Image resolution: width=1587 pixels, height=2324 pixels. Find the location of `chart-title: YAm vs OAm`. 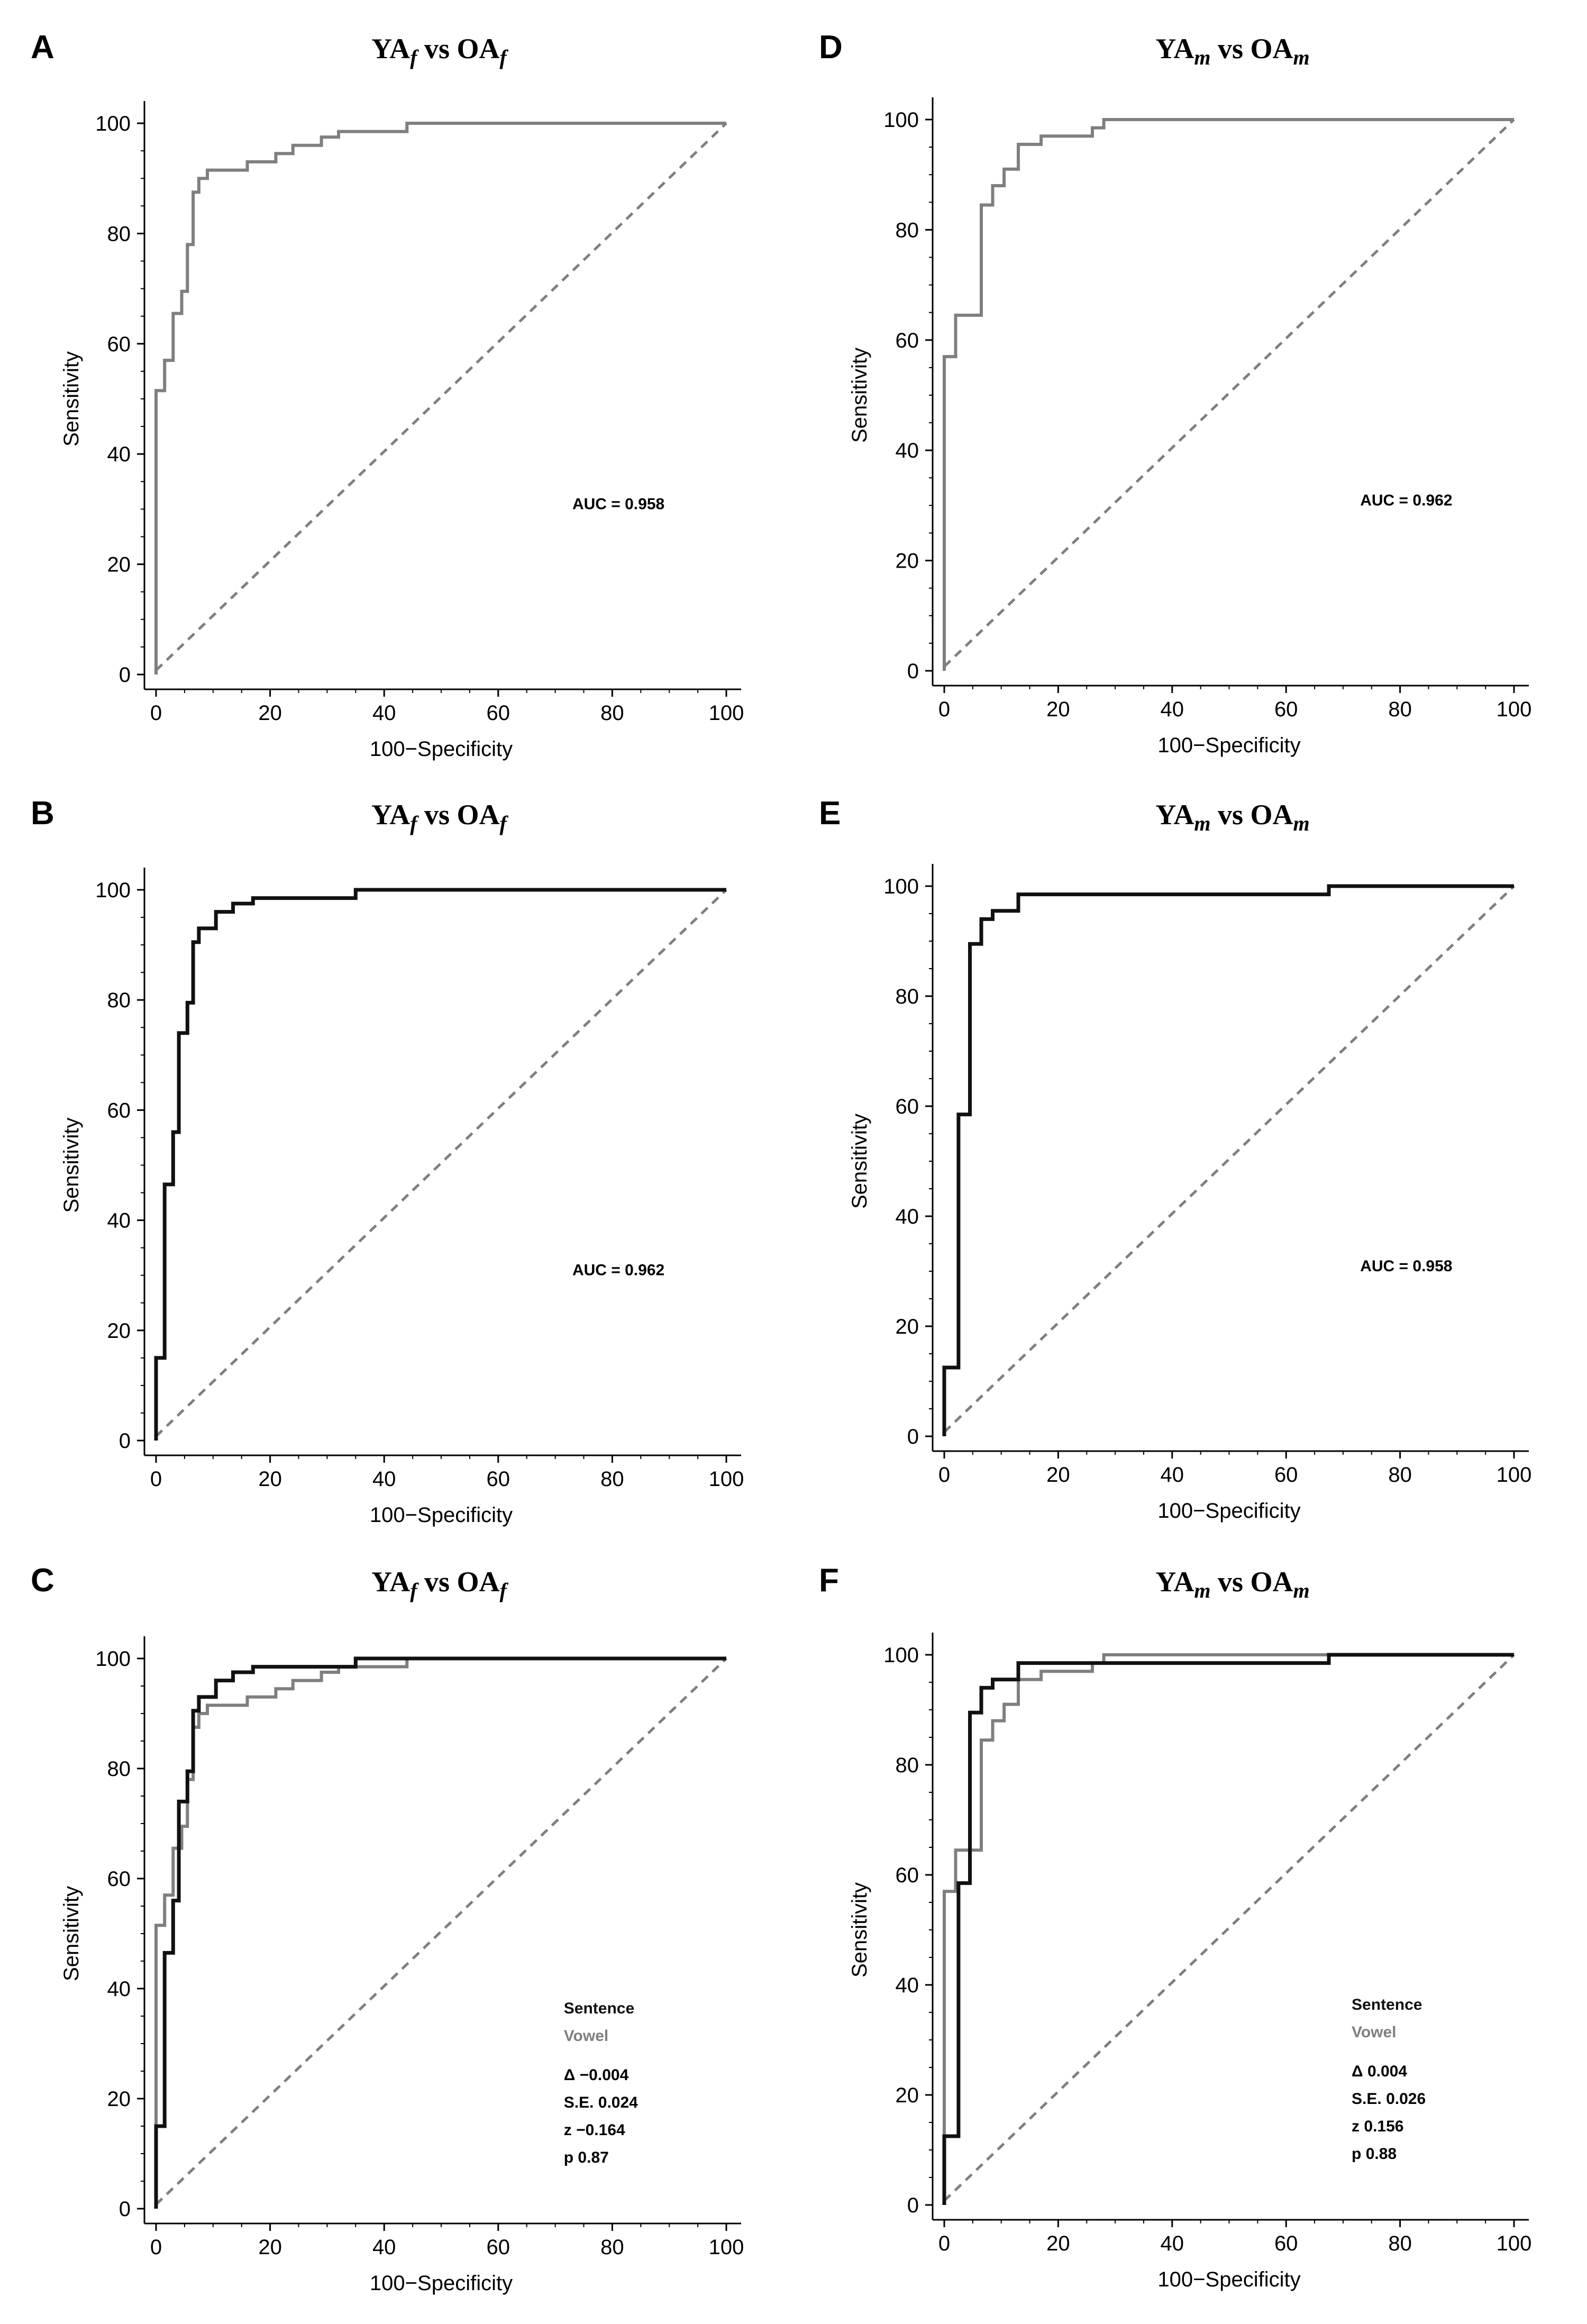

chart-title: YAm vs OAm is located at coordinates (1232, 1584).